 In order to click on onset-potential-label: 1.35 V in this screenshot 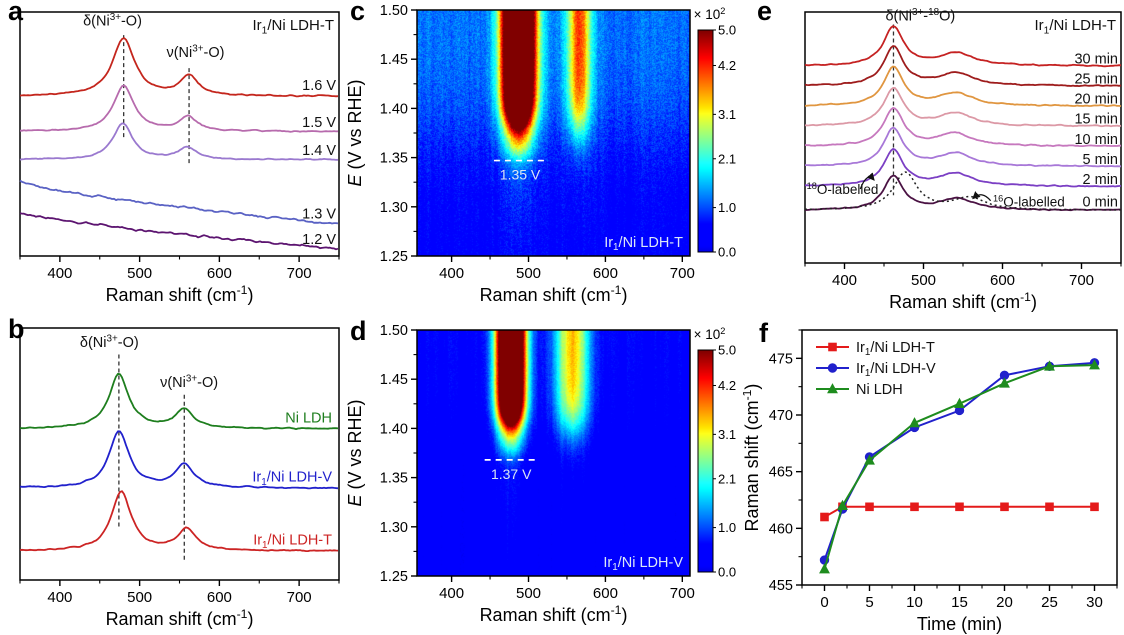, I will do `click(520, 175)`.